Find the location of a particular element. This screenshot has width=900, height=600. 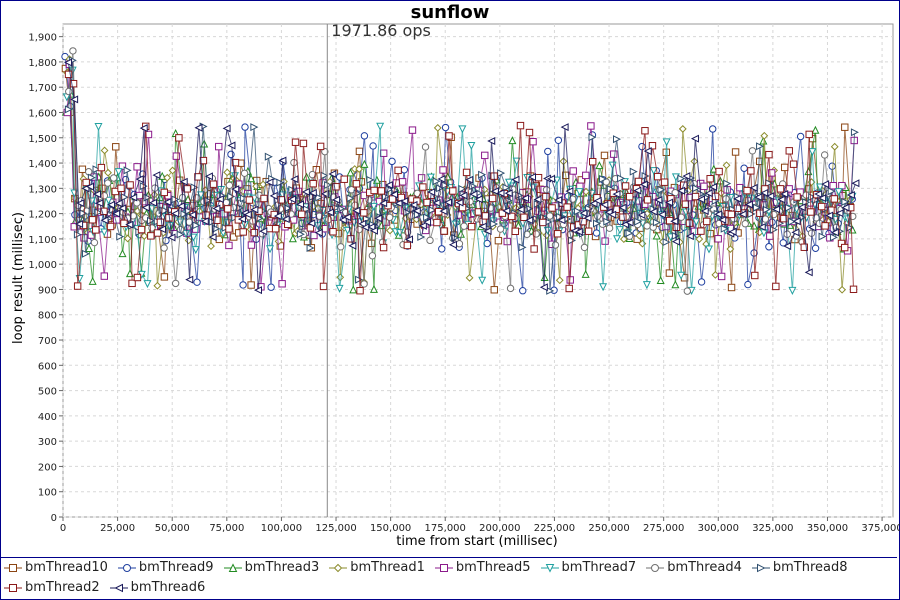

x-tick-label: 75,000 is located at coordinates (226, 528).